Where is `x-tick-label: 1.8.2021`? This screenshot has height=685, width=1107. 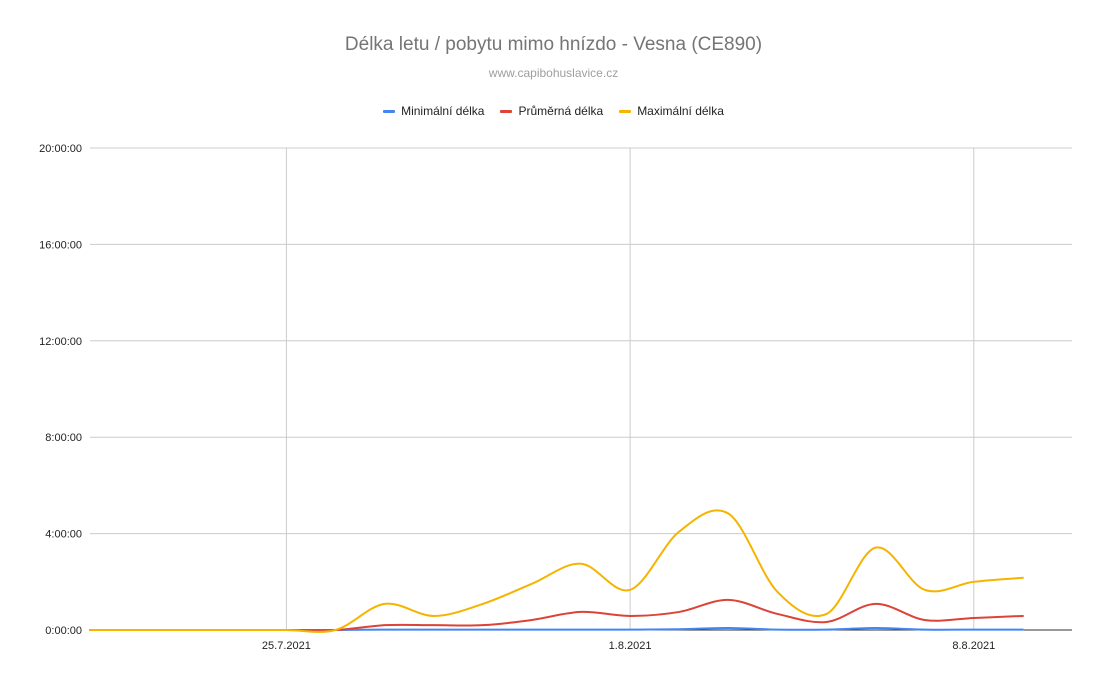
x-tick-label: 1.8.2021 is located at coordinates (630, 646).